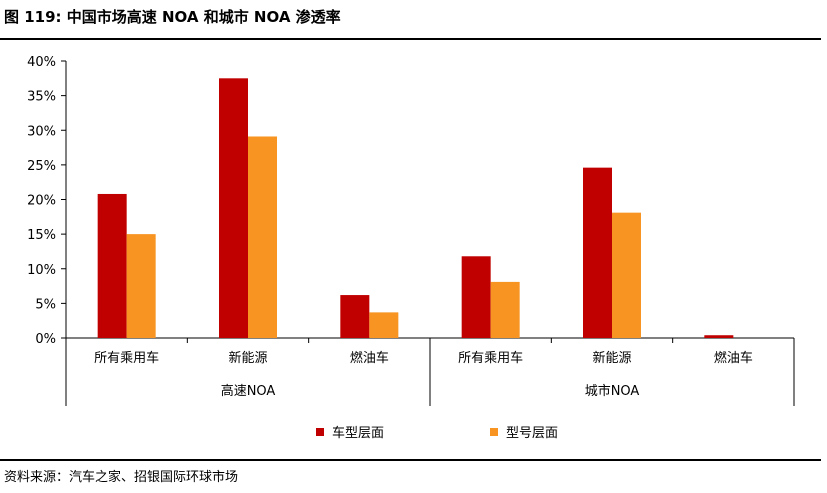 The height and width of the screenshot is (493, 827). Describe the element at coordinates (41, 235) in the screenshot. I see `y-tick-label: 15%` at that location.